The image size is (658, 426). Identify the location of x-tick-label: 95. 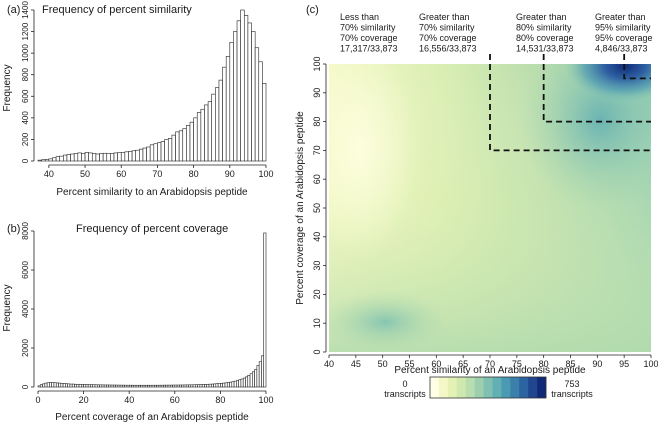
(624, 364).